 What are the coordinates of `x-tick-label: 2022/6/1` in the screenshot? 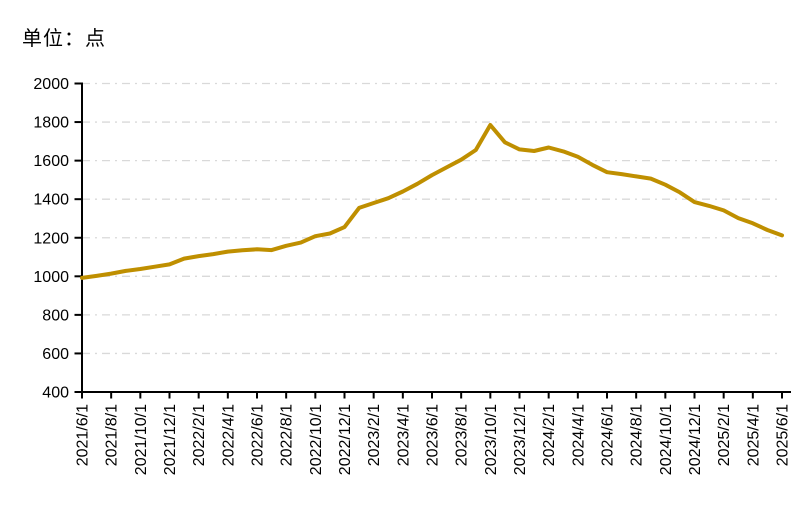 It's located at (258, 435).